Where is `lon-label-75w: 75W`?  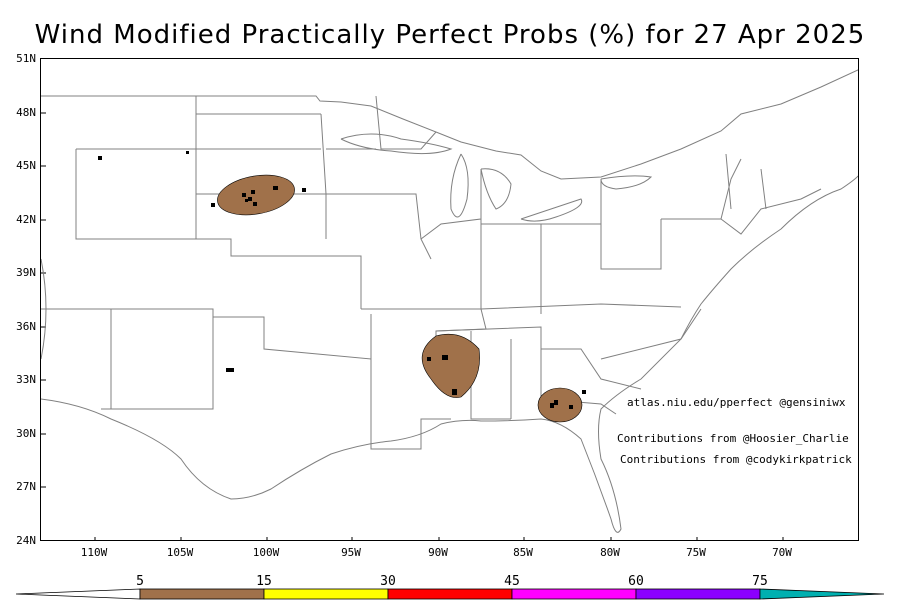
lon-label-75w: 75W is located at coordinates (696, 552).